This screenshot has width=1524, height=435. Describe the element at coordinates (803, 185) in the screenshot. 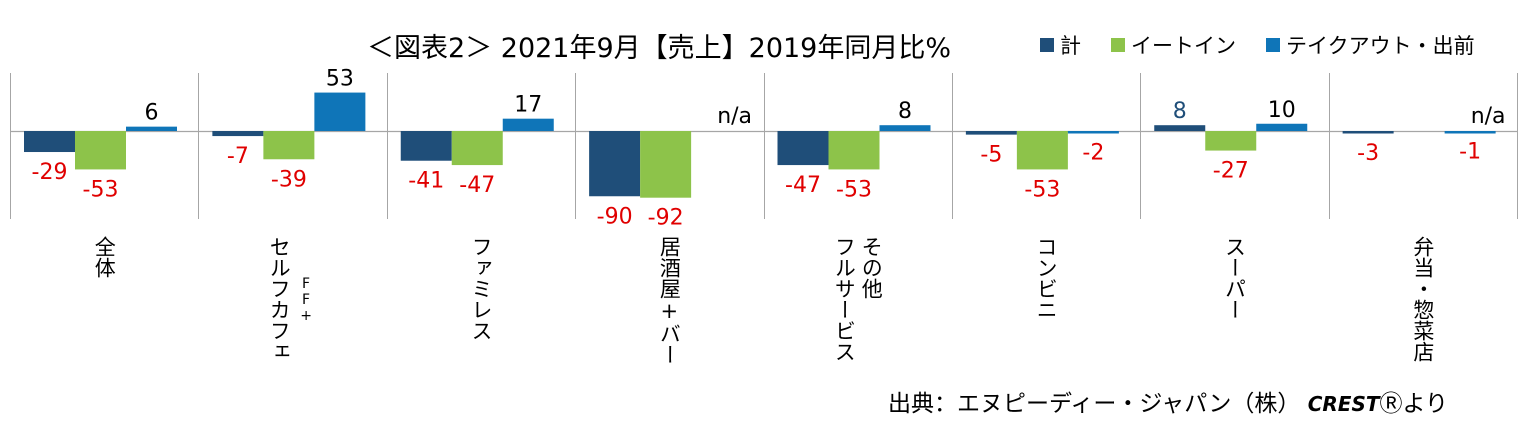

I see `data-label-kei: -47` at that location.